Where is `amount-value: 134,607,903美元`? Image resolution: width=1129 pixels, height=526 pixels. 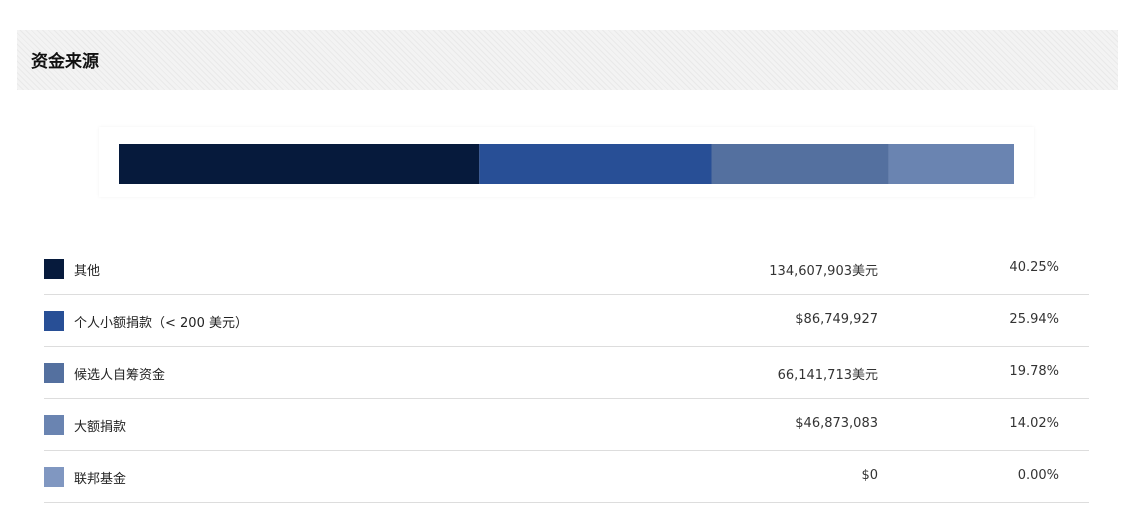
amount-value: 134,607,903美元 is located at coordinates (823, 271).